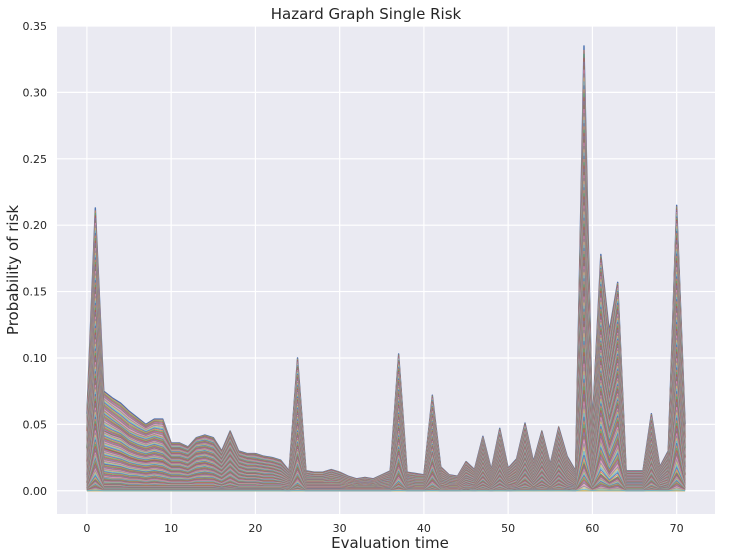 The height and width of the screenshot is (558, 732). Describe the element at coordinates (35, 159) in the screenshot. I see `y-tick-label: 0.25` at that location.